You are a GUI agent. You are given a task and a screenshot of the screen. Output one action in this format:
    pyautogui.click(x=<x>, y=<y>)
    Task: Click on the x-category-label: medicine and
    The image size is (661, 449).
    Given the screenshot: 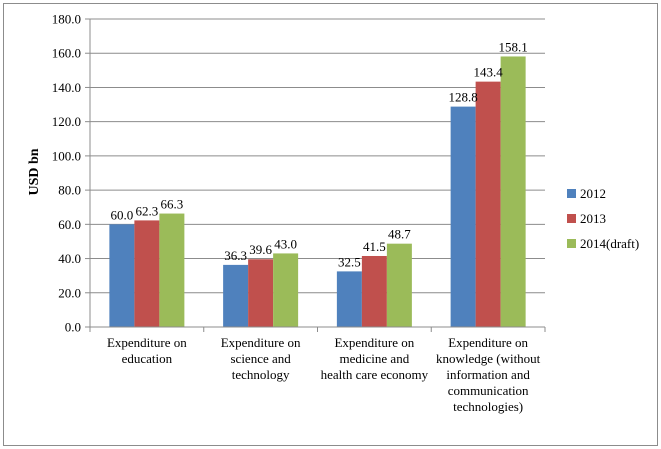 What is the action you would take?
    pyautogui.click(x=375, y=358)
    